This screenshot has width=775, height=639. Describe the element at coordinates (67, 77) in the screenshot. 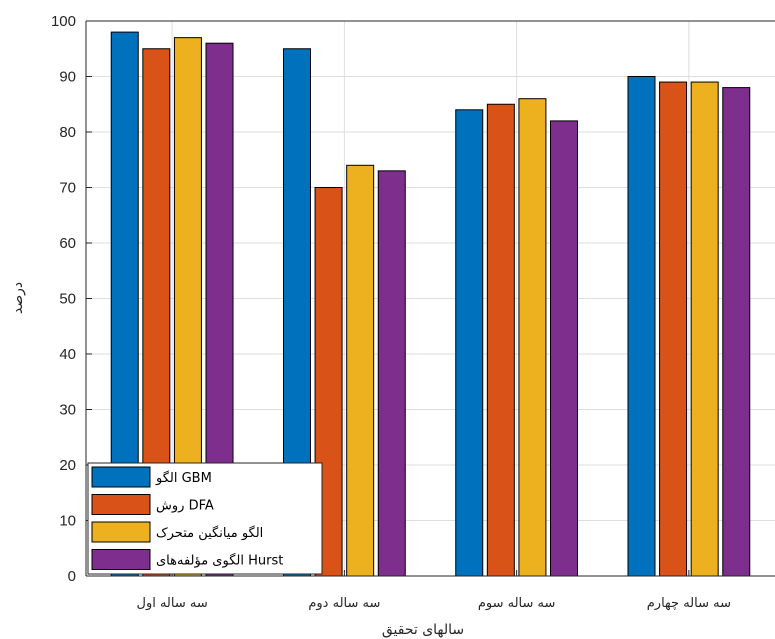

I see `y-tick-label: 90` at that location.